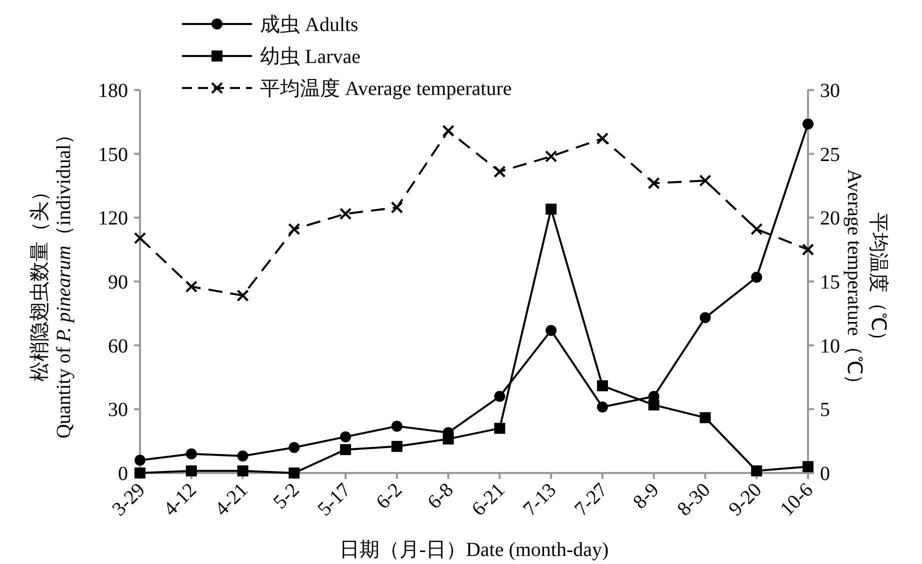 This screenshot has width=922, height=564. Describe the element at coordinates (694, 499) in the screenshot. I see `x-tick-label: 8-30` at that location.